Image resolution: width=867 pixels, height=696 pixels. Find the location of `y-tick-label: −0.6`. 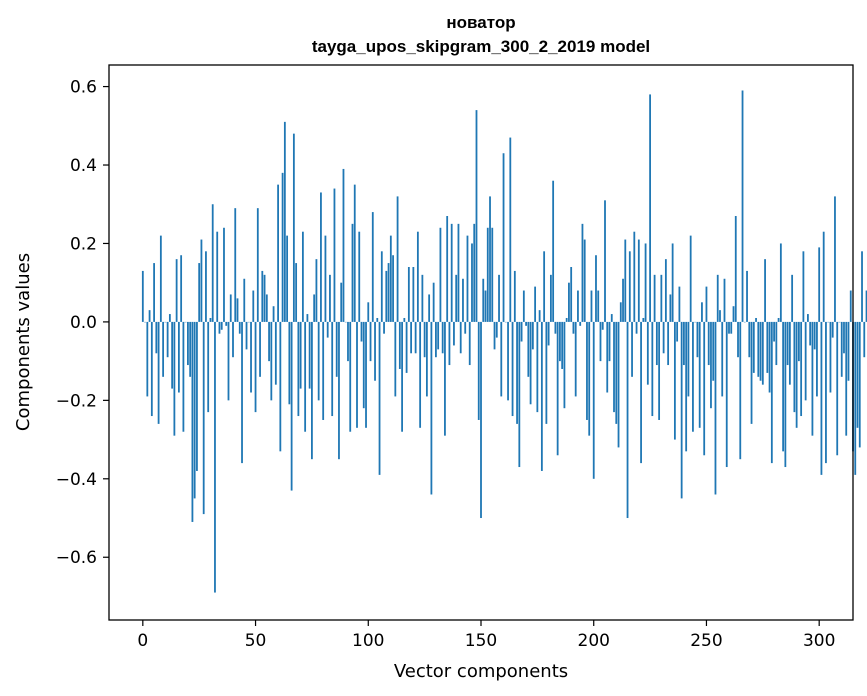

y-tick-label: −0.6 is located at coordinates (76, 558).